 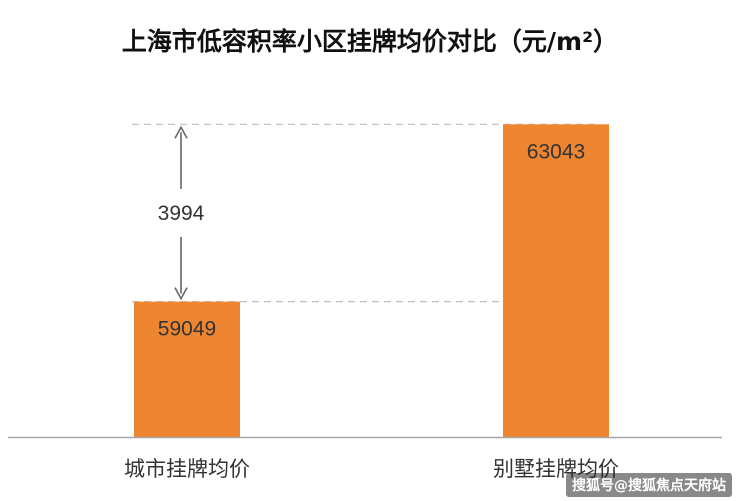 I want to click on chart-title: 上海市低容积率小区挂牌均价对比（元/m²）, so click(x=370, y=41).